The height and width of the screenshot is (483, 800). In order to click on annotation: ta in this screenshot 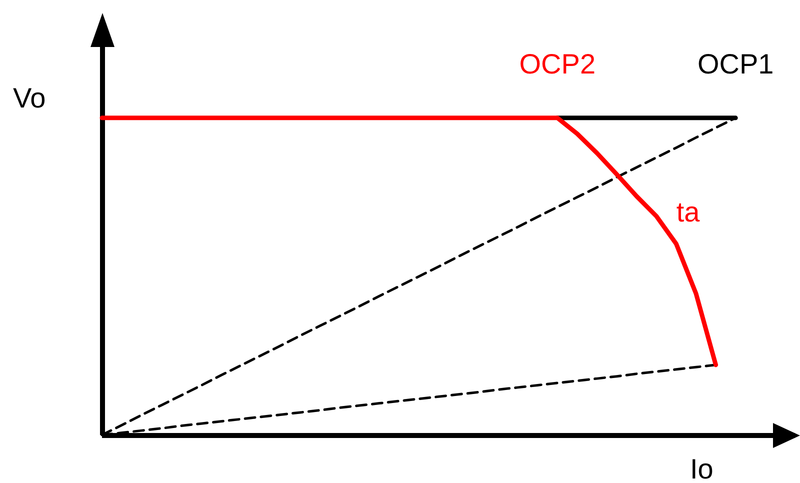, I will do `click(688, 212)`.